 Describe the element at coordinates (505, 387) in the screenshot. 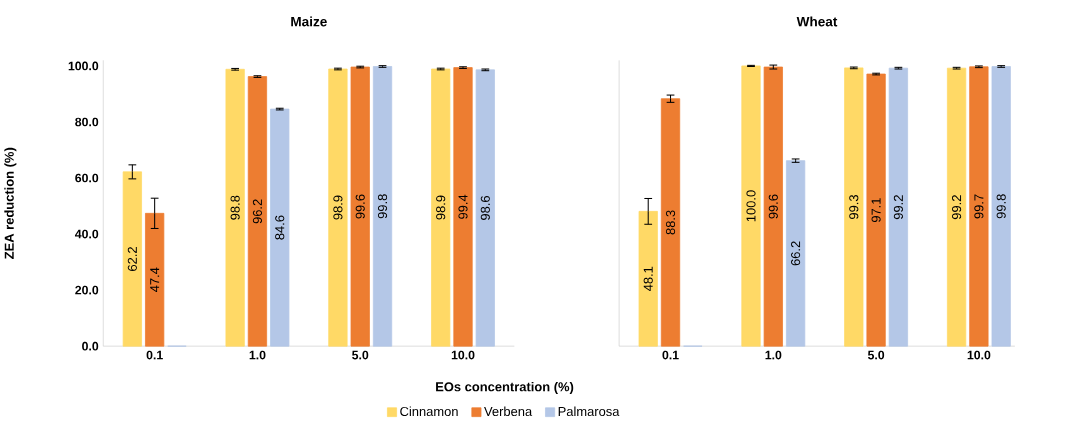

I see `x-axis-title: EOs concentration (%)` at that location.